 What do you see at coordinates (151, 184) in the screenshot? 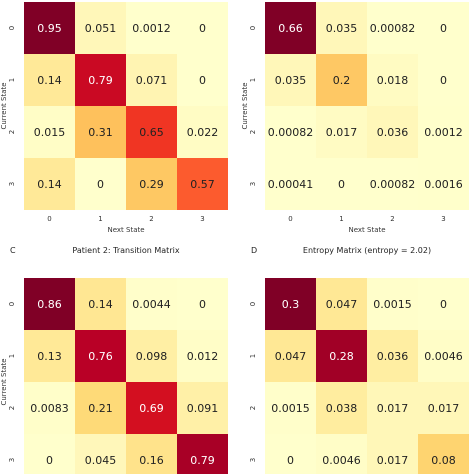
I see `cell-value-label: 0.29` at bounding box center [151, 184].